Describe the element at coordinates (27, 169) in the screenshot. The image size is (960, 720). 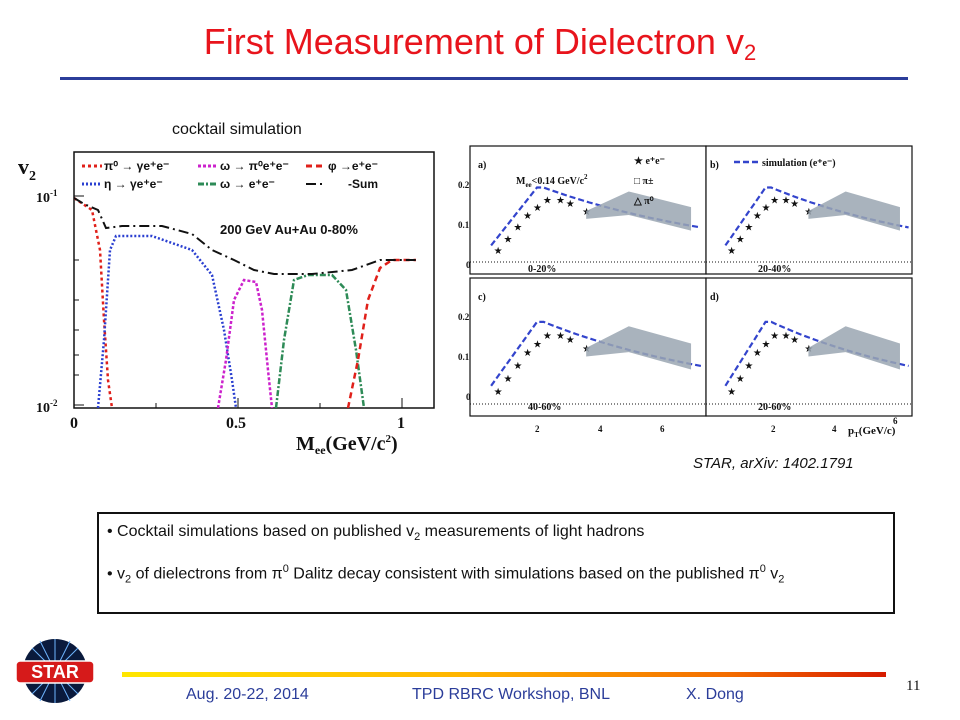
I see `y-axis-label: v2` at that location.